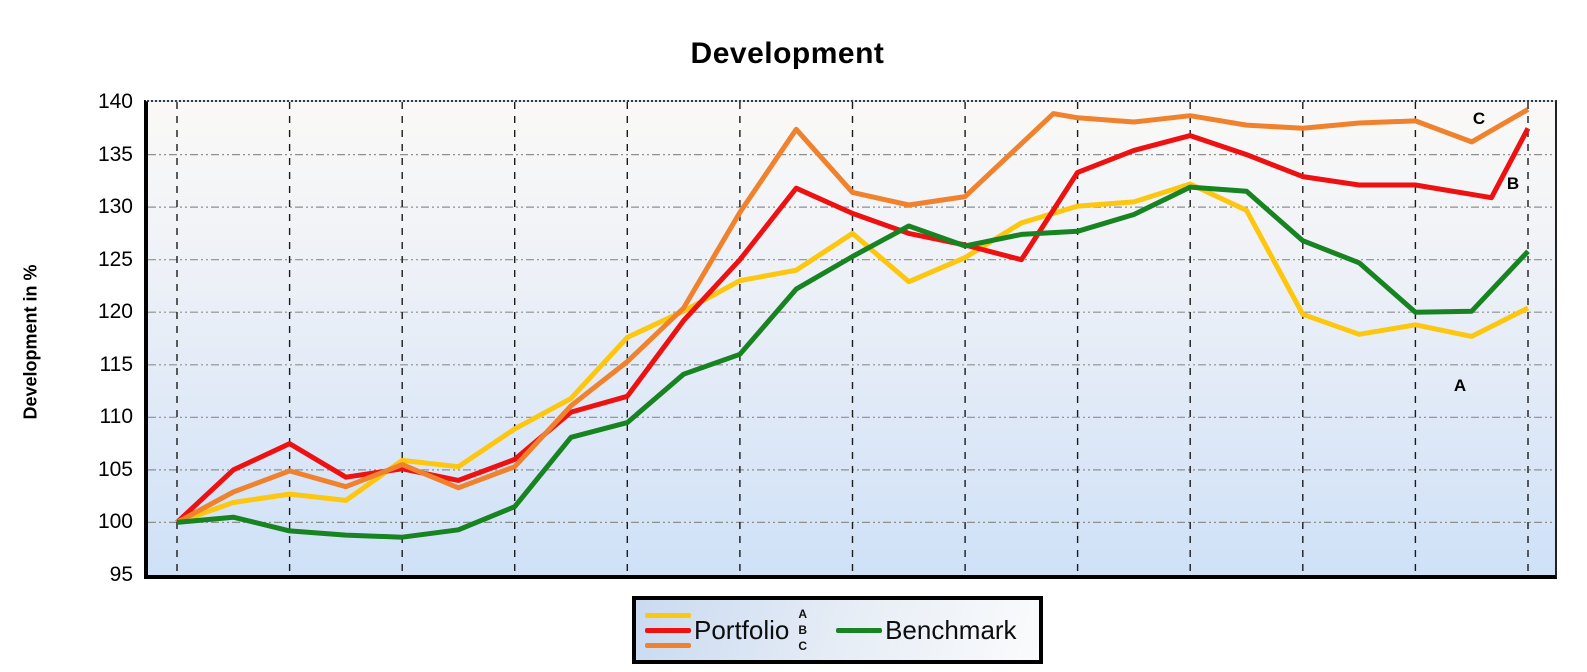 The width and height of the screenshot is (1587, 672). Describe the element at coordinates (859, 630) in the screenshot. I see `benchmark-swatch` at that location.